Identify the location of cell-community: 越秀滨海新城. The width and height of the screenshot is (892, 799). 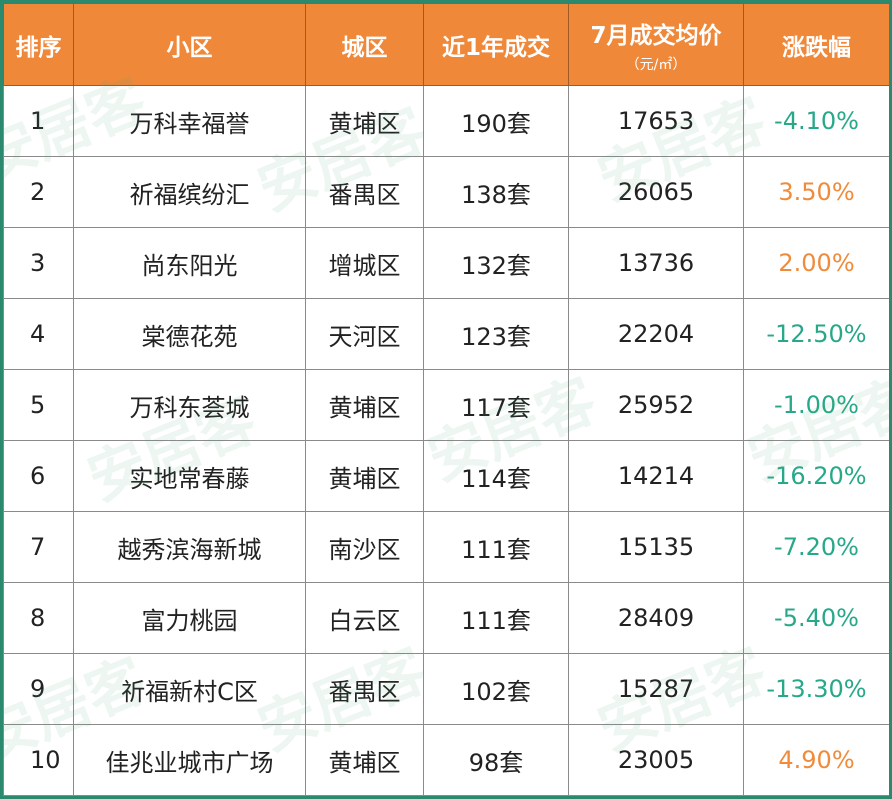
(189, 547).